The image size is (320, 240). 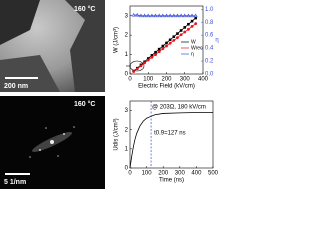 I want to click on legend-label: η, so click(x=192, y=54).